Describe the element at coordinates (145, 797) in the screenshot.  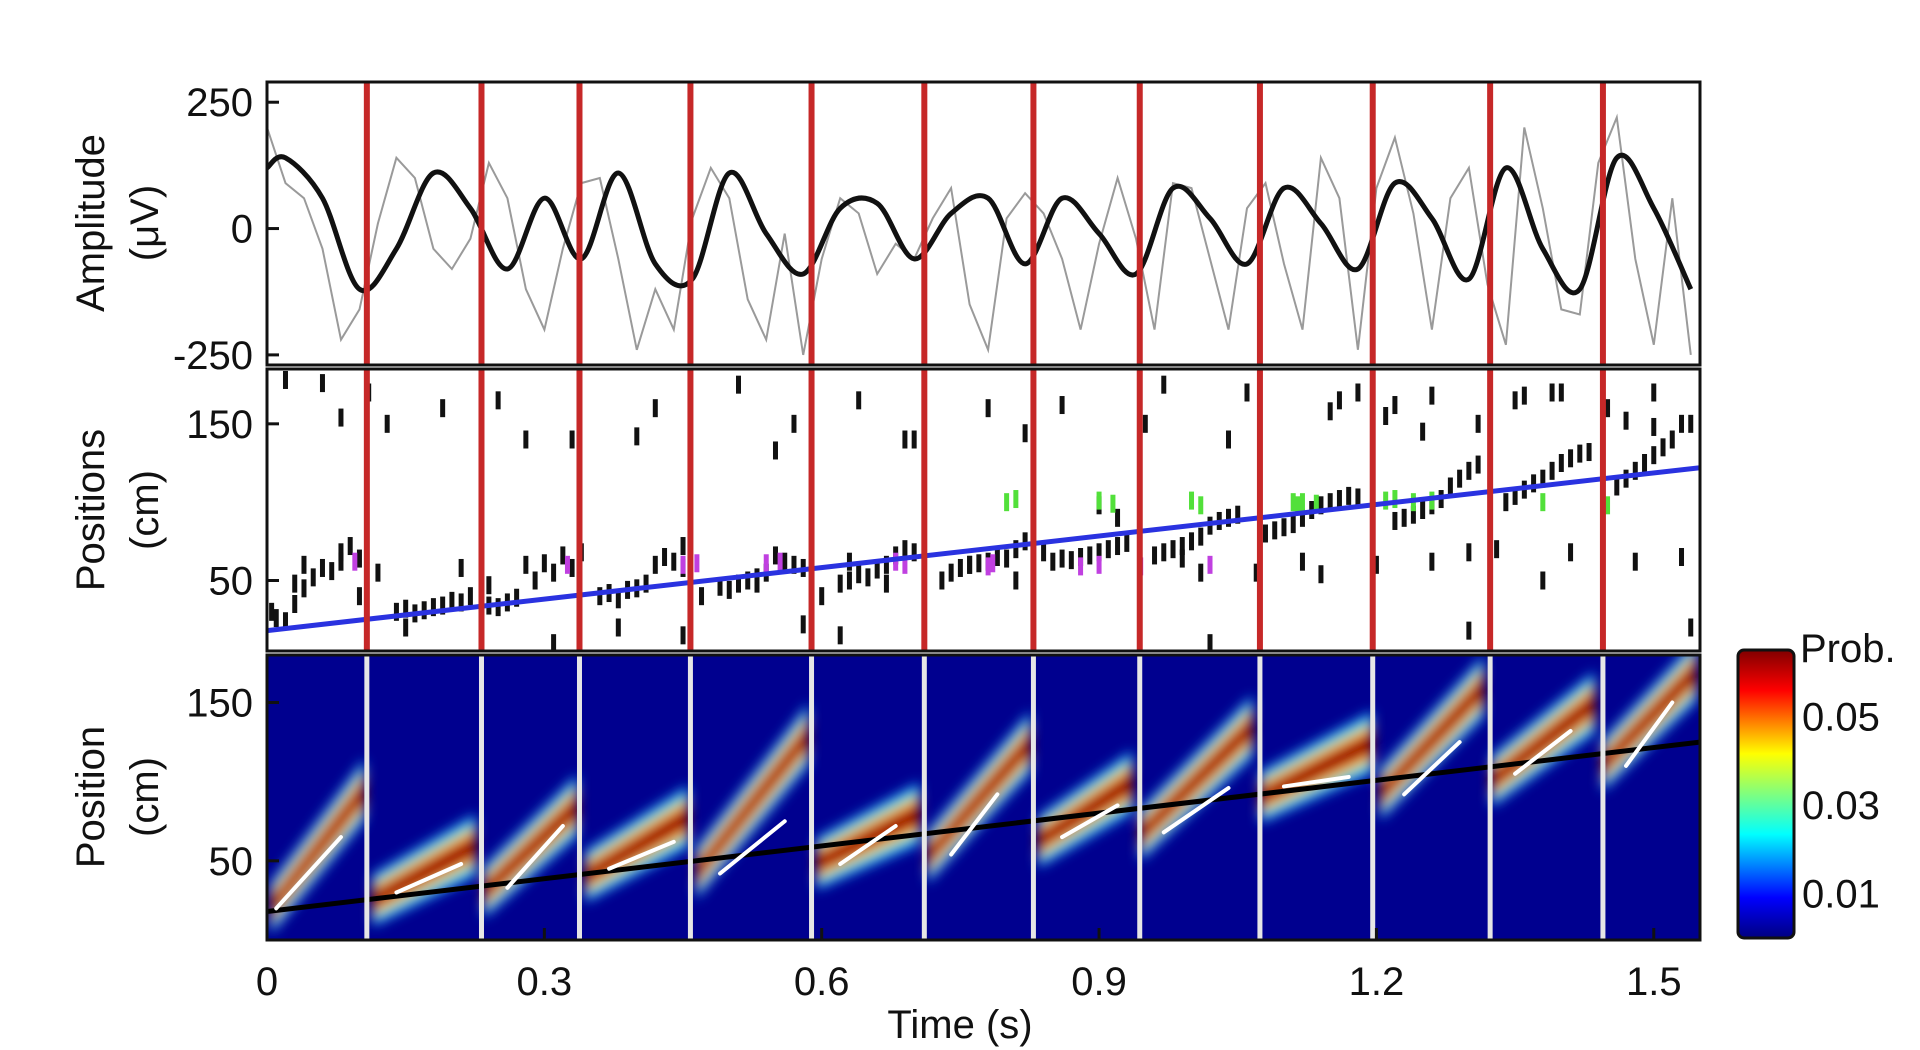
I see `y-axis-label-bottom-line2: (cm)` at that location.